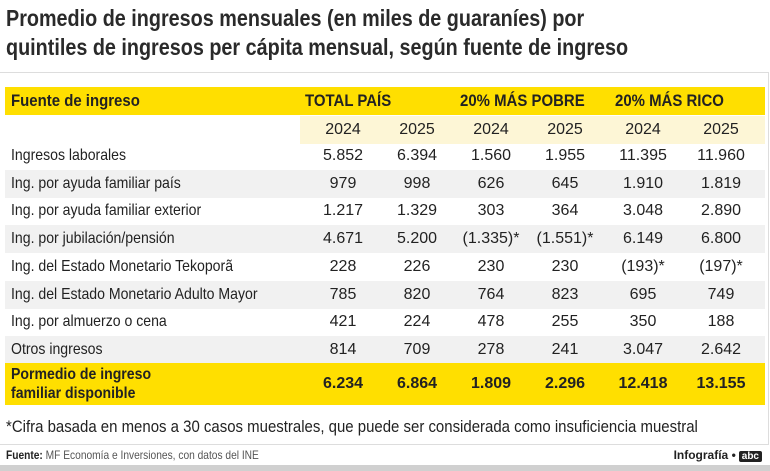 Image resolution: width=770 pixels, height=471 pixels. I want to click on value-cell: 823, so click(565, 294).